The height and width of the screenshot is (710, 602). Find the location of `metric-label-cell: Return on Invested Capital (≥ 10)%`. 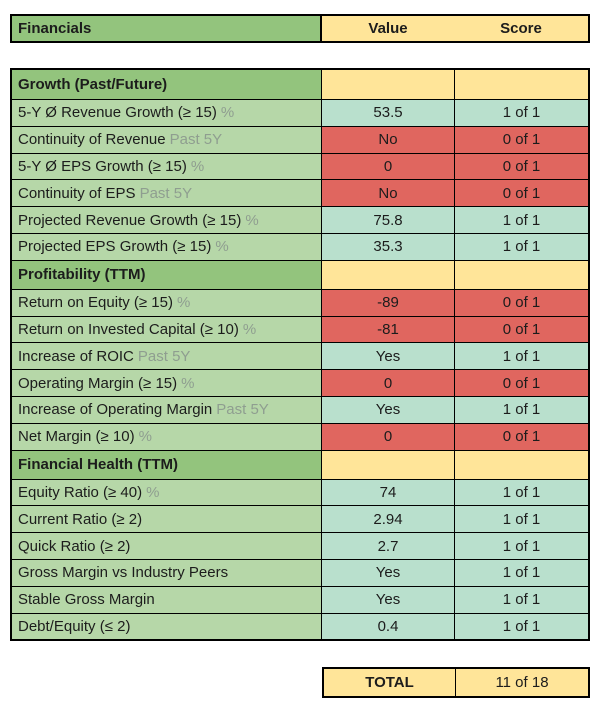

metric-label-cell: Return on Invested Capital (≥ 10)% is located at coordinates (167, 329).